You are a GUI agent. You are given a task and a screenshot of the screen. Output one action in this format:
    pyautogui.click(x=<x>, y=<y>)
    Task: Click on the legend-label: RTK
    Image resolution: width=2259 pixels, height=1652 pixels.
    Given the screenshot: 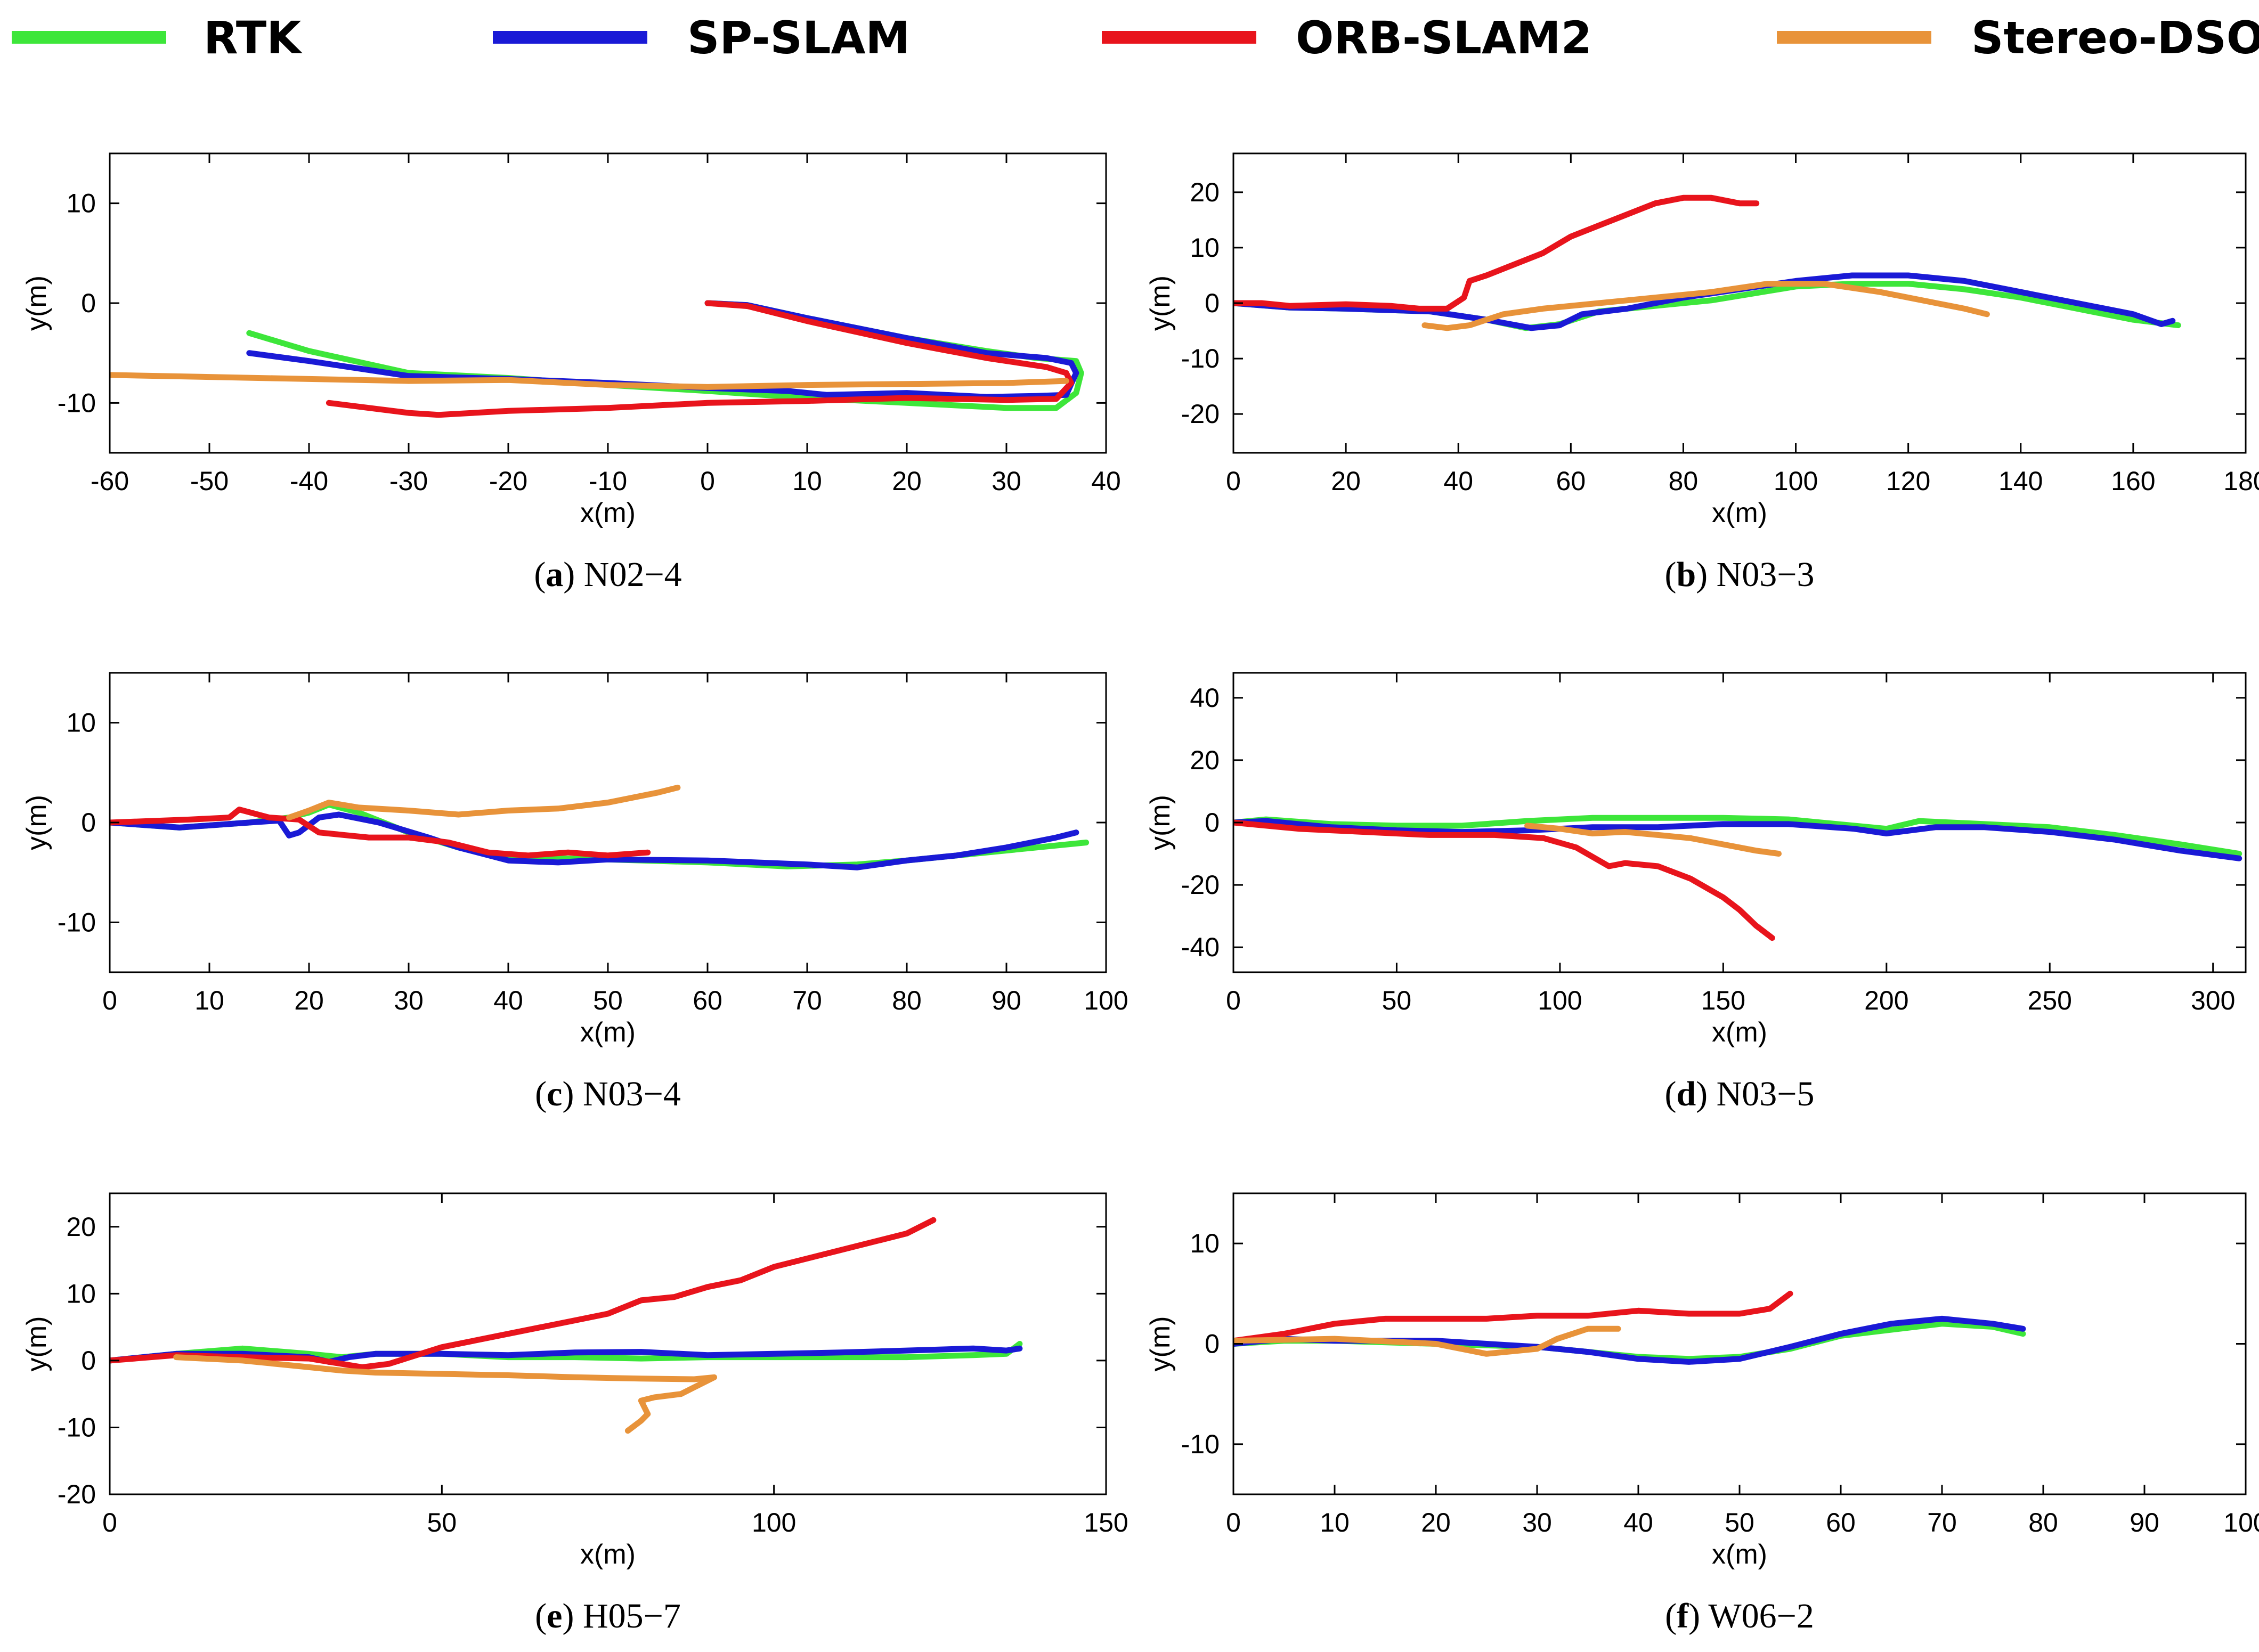 What is the action you would take?
    pyautogui.click(x=253, y=38)
    